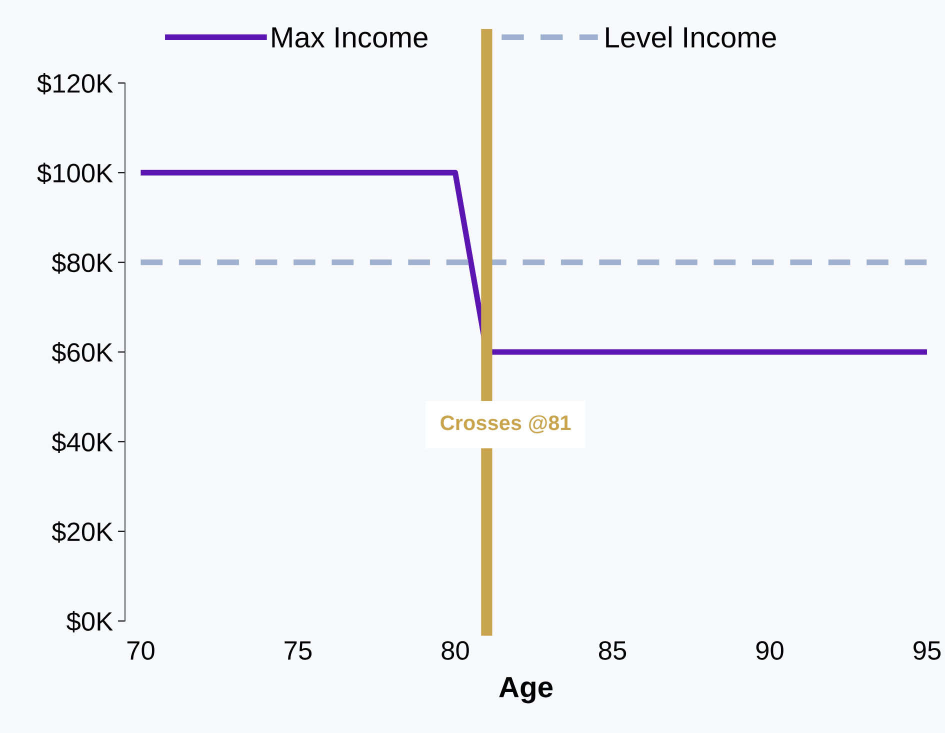  I want to click on ref-line-label: Crosses @81, so click(505, 424).